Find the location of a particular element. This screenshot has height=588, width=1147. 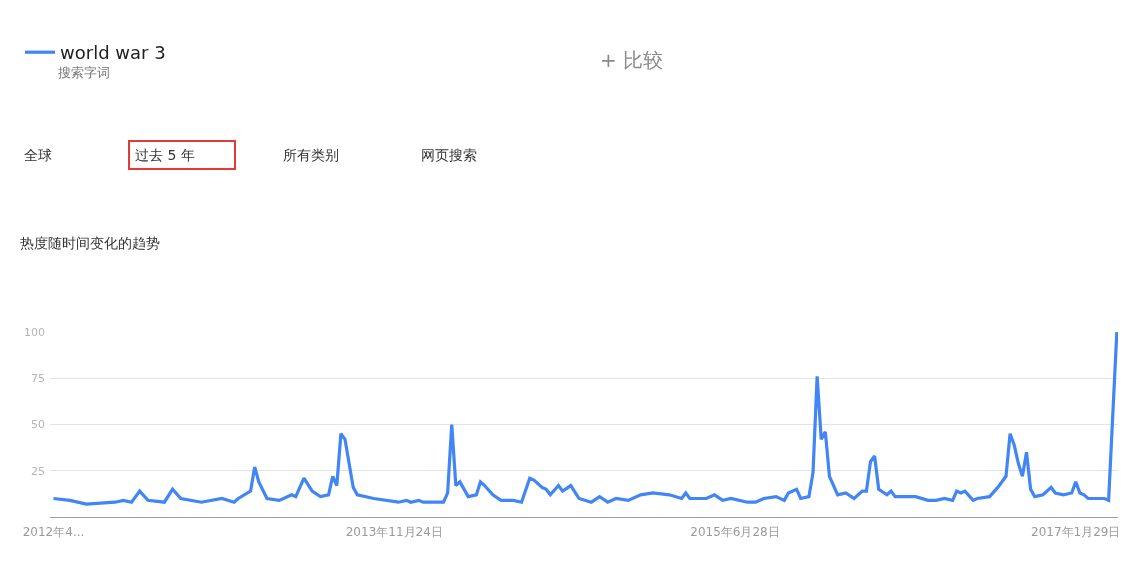

x-tick-label: 2013年11月24日 is located at coordinates (394, 532).